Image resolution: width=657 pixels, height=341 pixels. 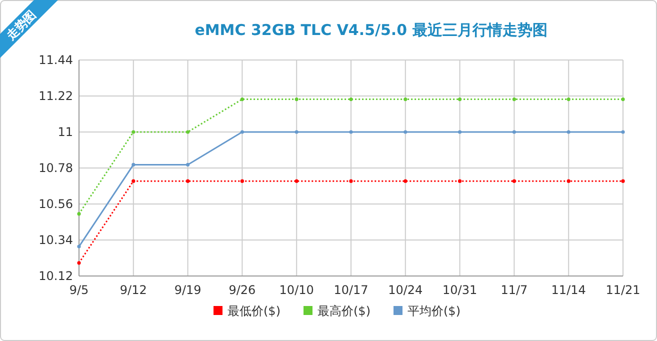 What do you see at coordinates (296, 290) in the screenshot?
I see `x-tick-label: 10/10` at bounding box center [296, 290].